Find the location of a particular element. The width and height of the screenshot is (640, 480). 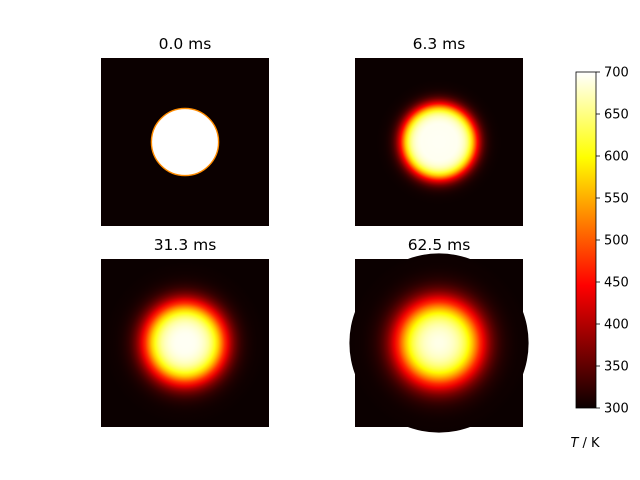

panel-title: 0.0 ms is located at coordinates (185, 44).